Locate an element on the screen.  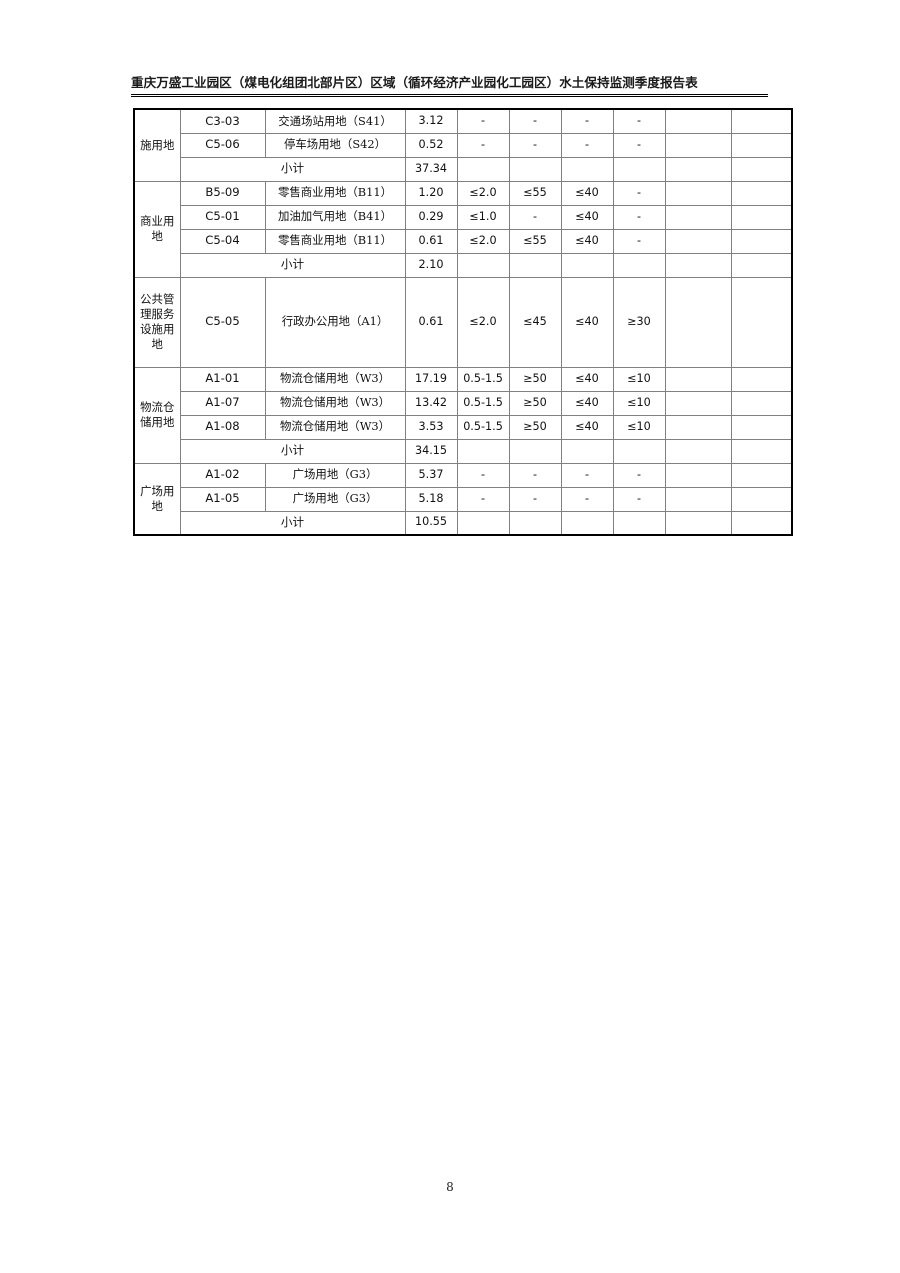
plot-code-cell: C5-04 is located at coordinates (223, 241).